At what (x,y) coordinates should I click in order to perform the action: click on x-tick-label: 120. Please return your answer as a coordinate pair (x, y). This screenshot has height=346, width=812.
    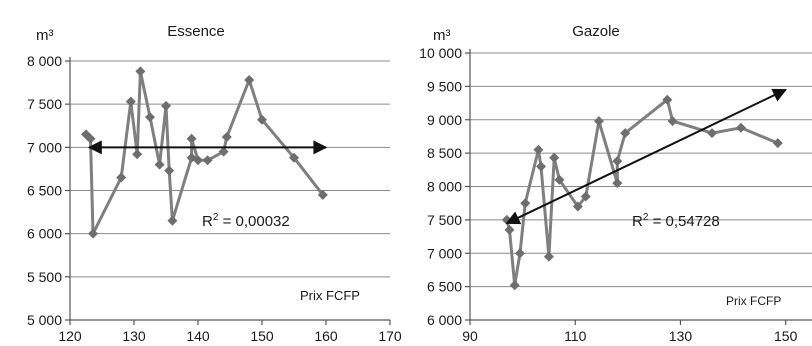
    Looking at the image, I should click on (70, 336).